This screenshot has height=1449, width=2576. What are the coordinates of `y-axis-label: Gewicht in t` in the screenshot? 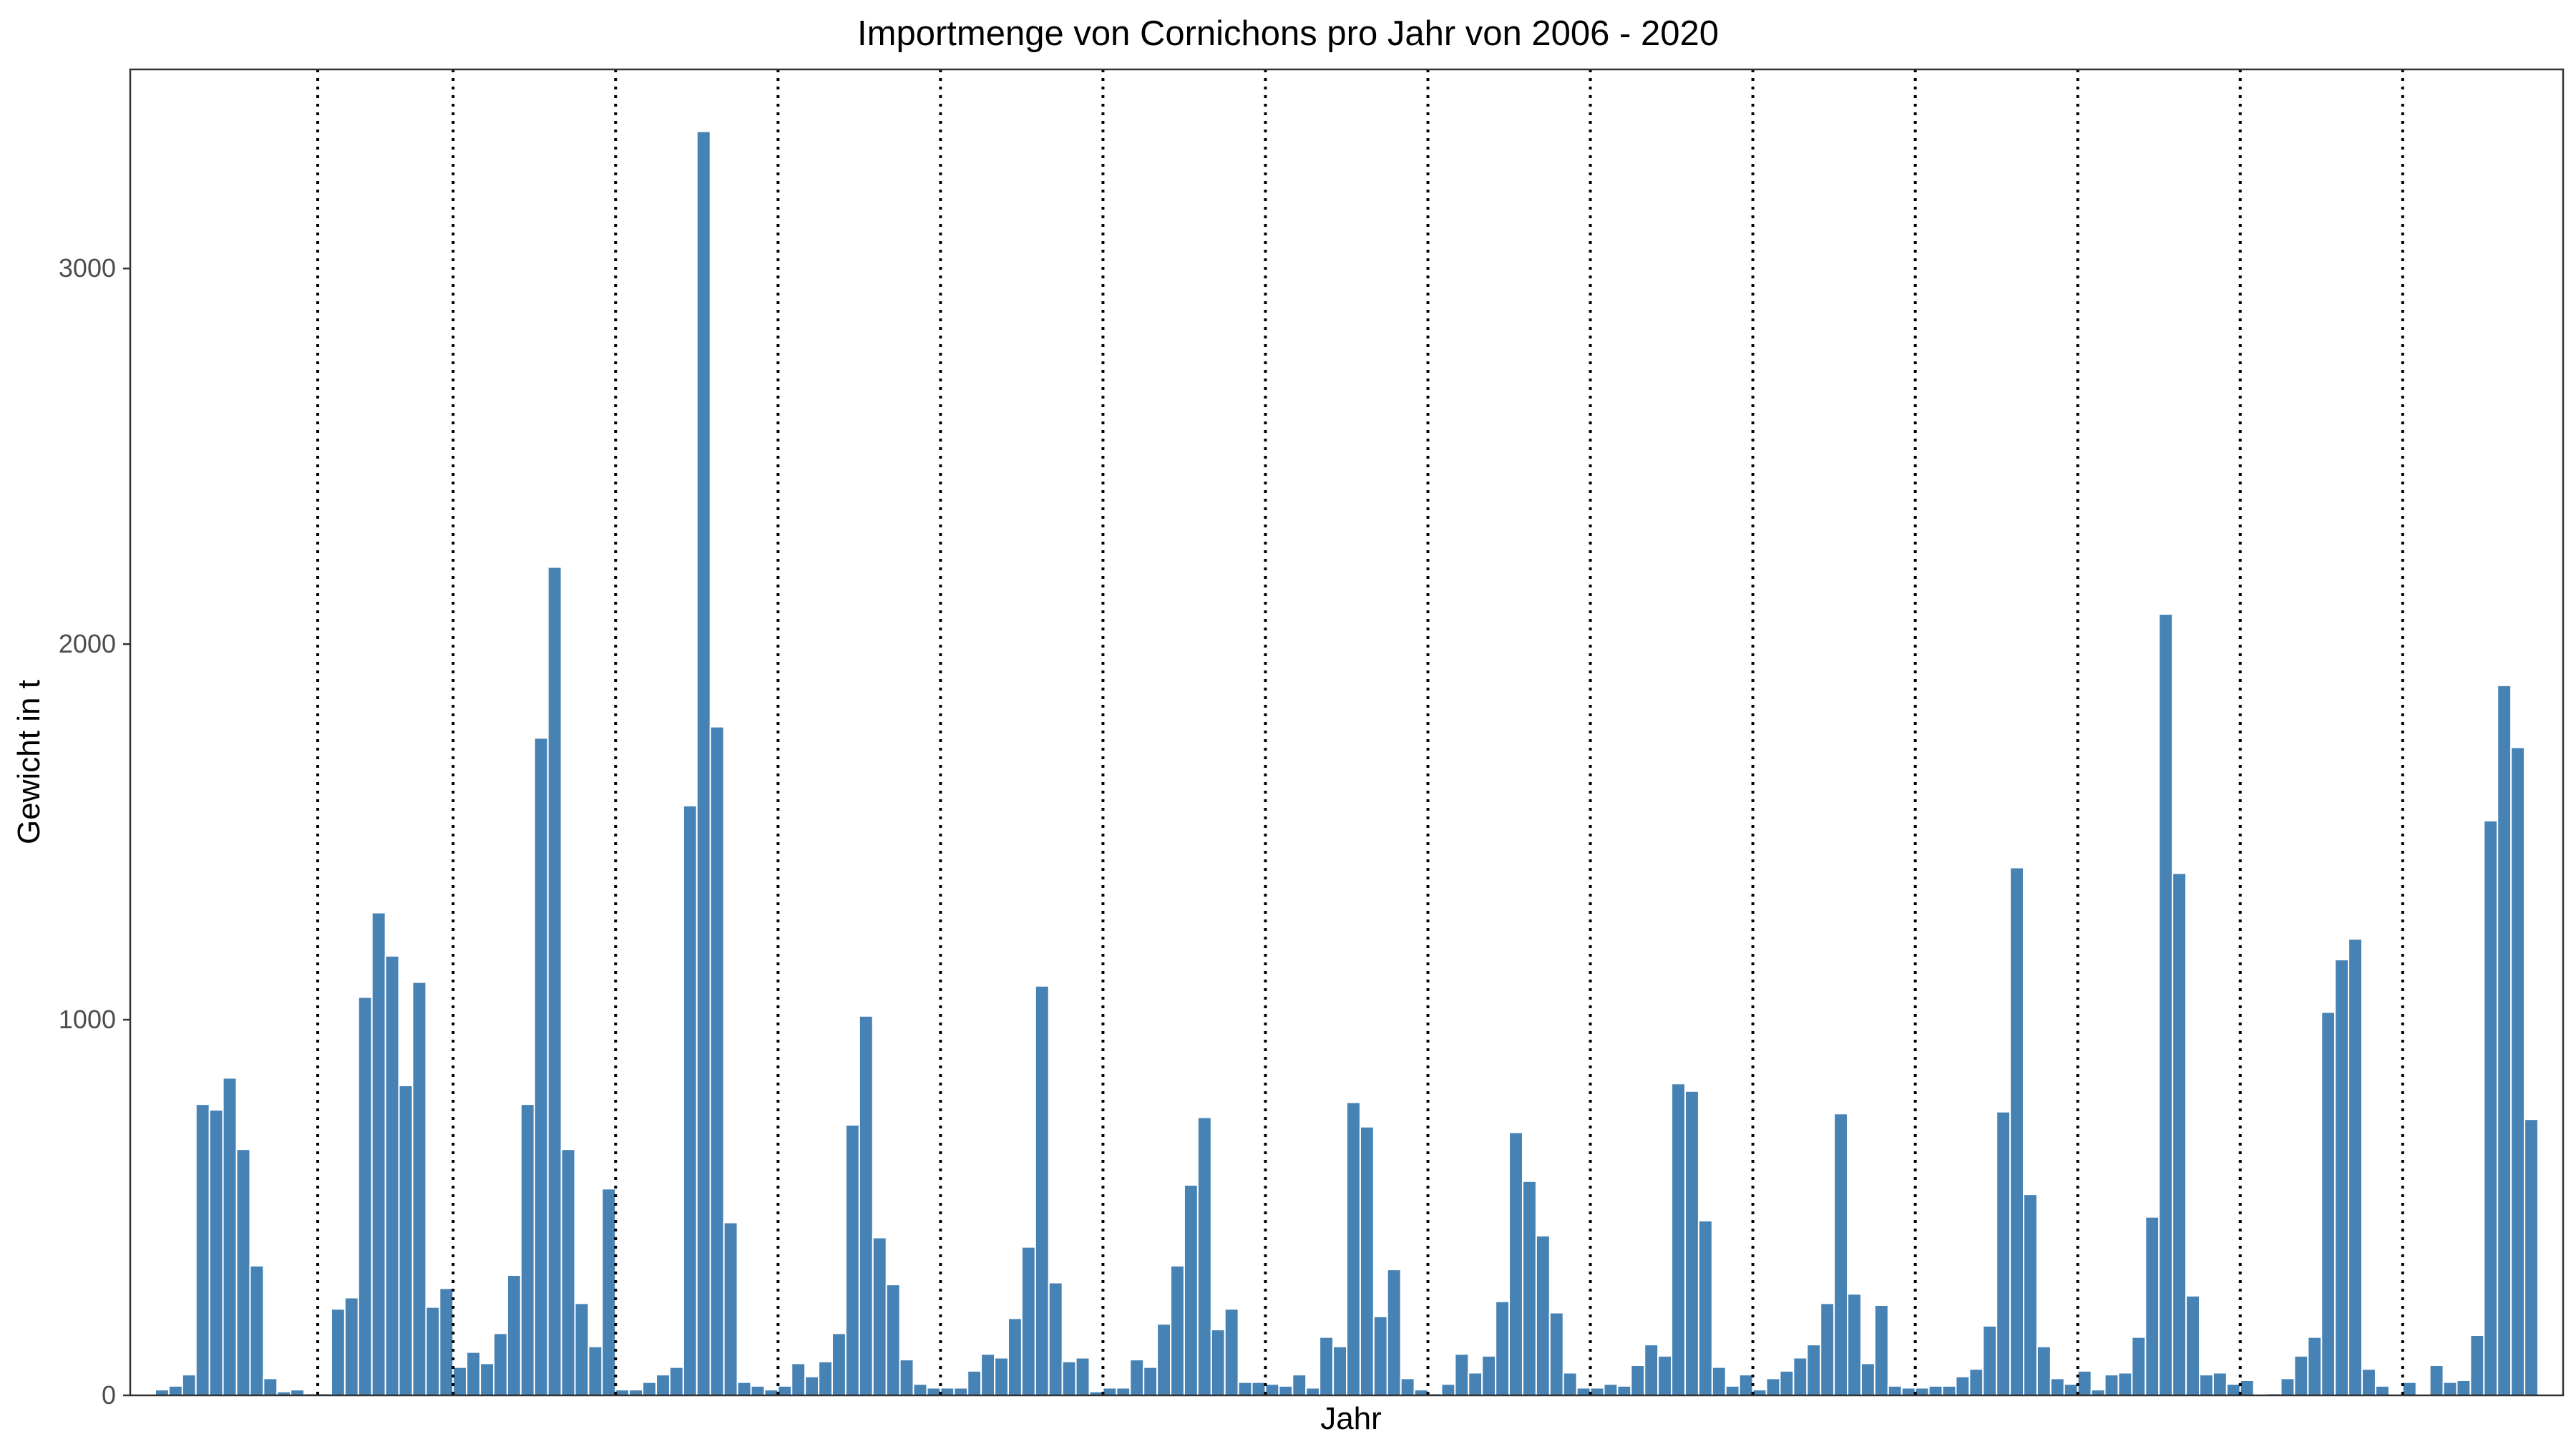 It's located at (29, 762).